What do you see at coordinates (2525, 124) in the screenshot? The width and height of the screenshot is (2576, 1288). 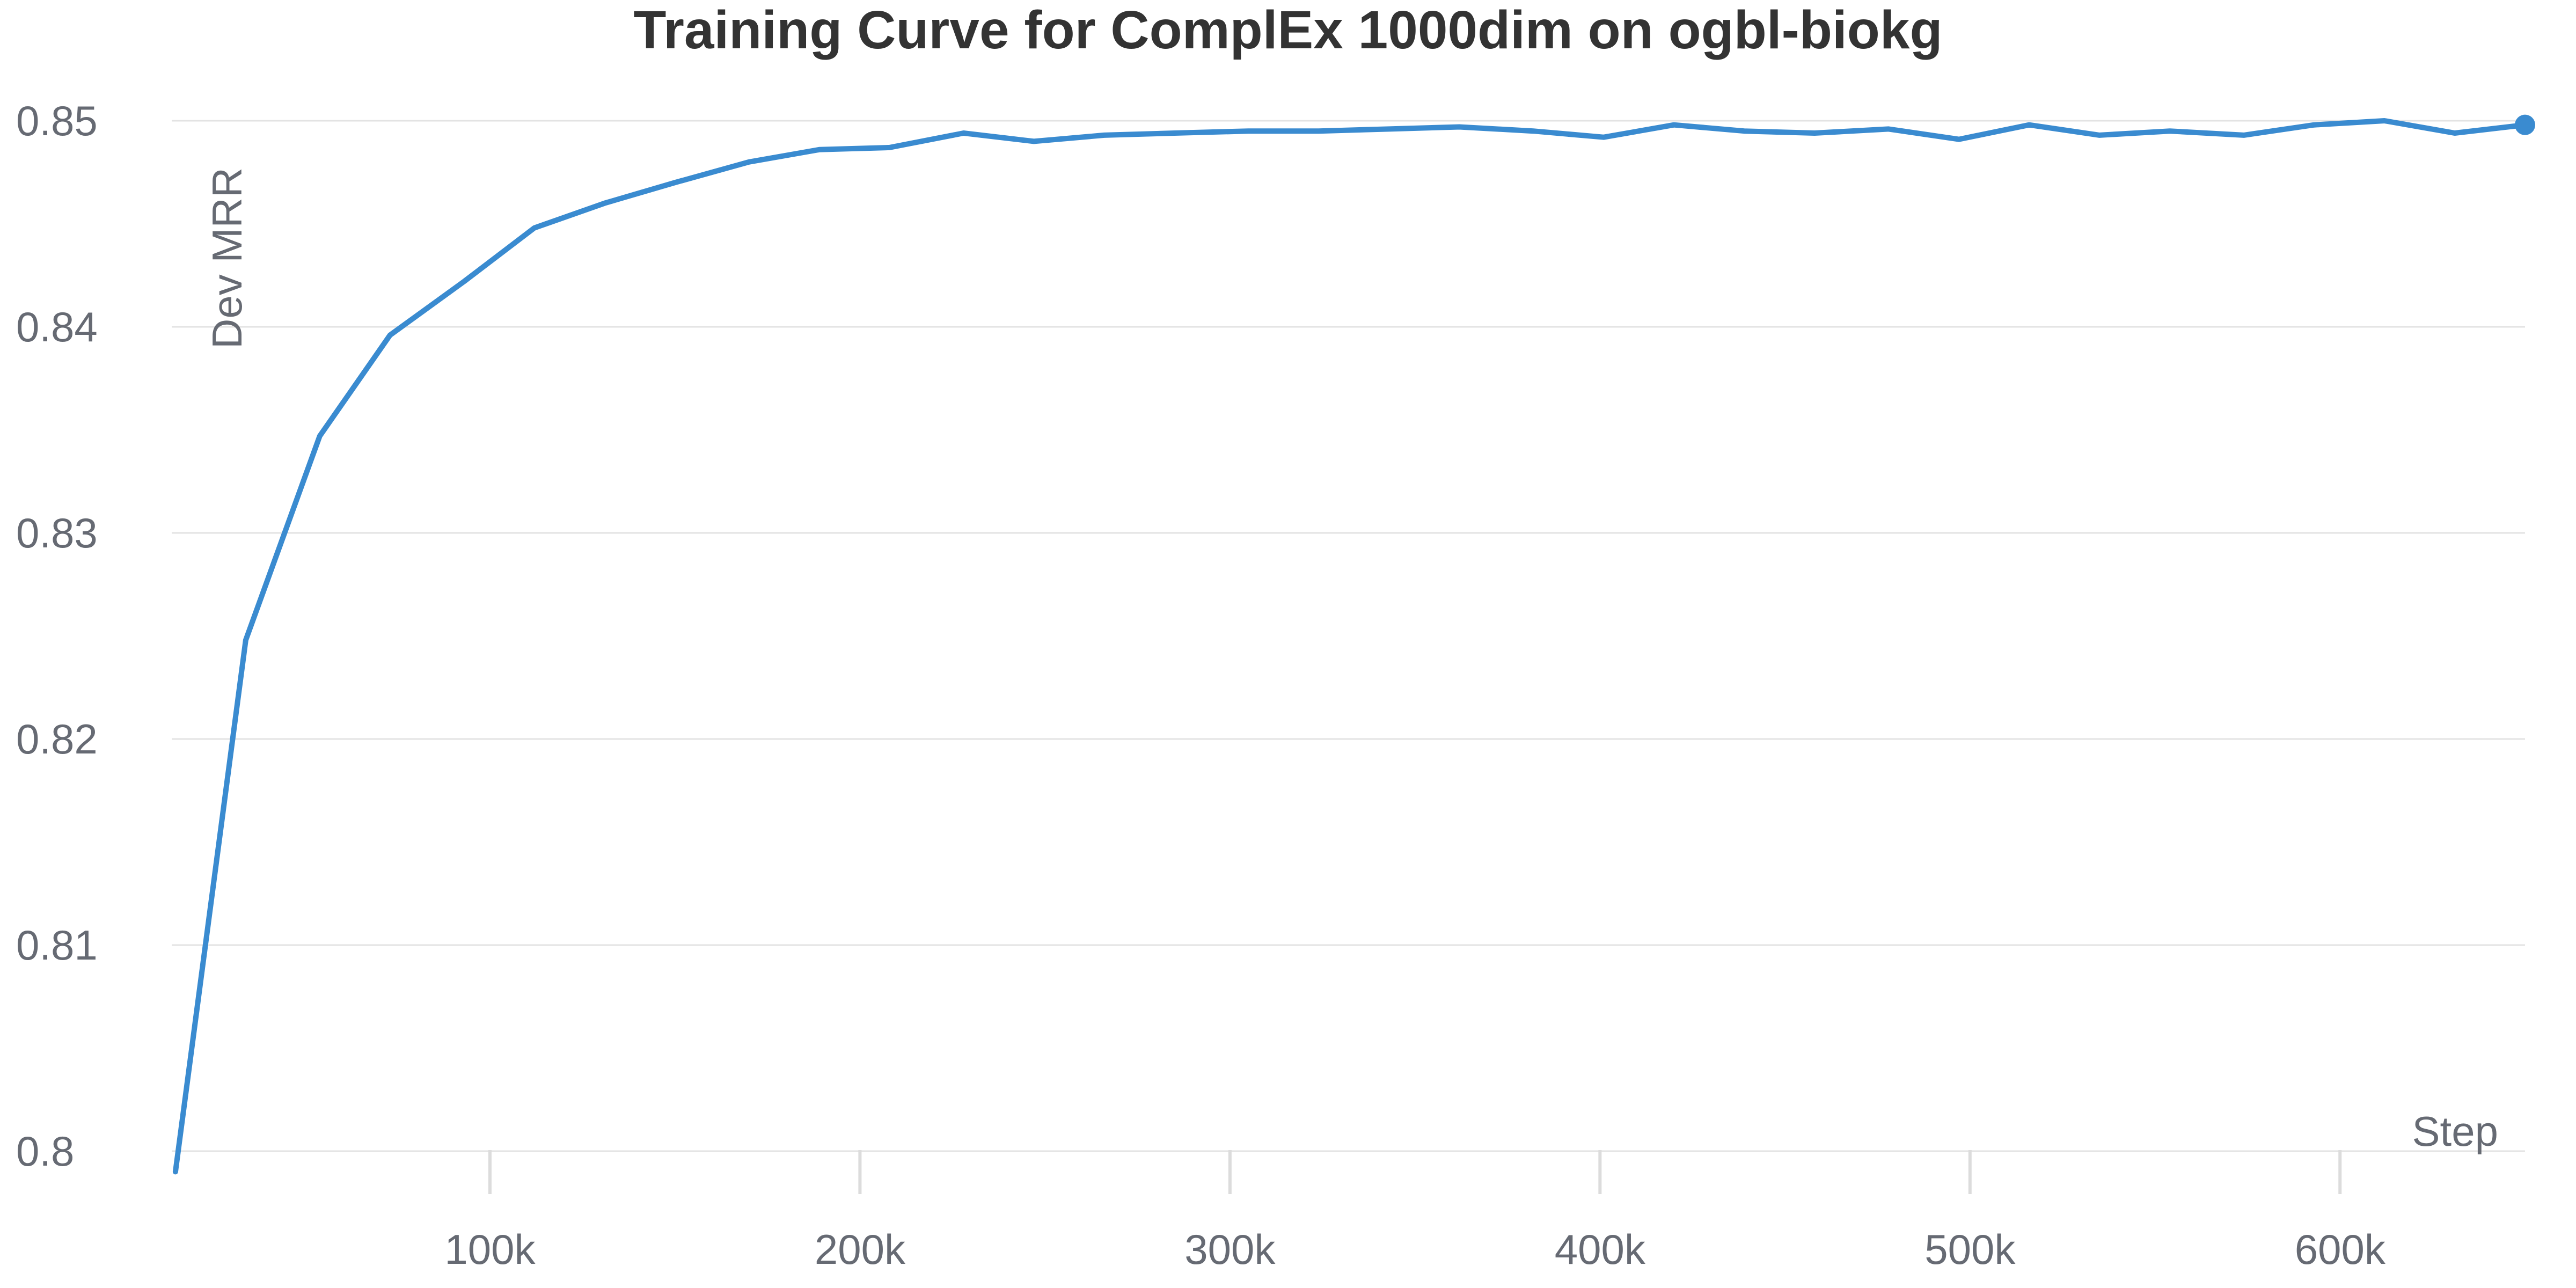 I see `series-end-point` at bounding box center [2525, 124].